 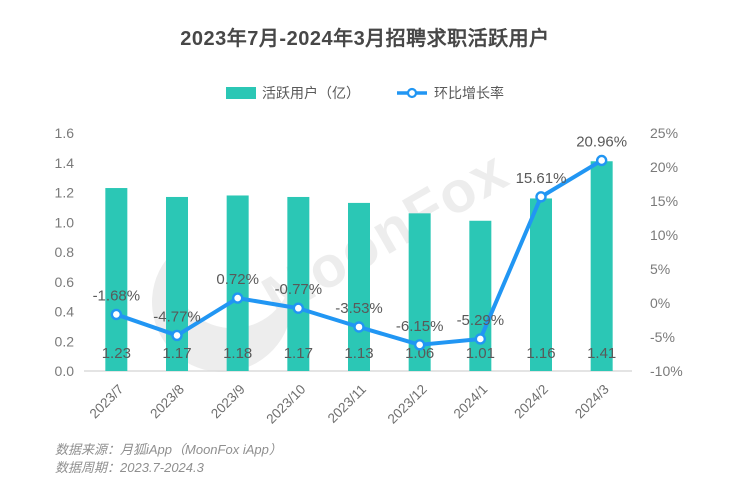 What do you see at coordinates (471, 402) in the screenshot?
I see `x-axis-label: 2024/1` at bounding box center [471, 402].